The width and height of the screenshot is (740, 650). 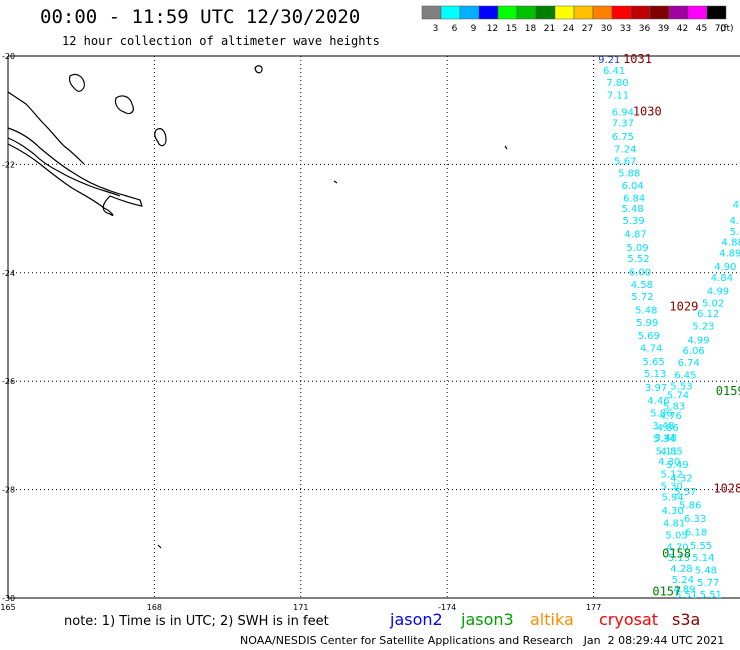 What do you see at coordinates (645, 29) in the screenshot?
I see `legend-label: 36` at bounding box center [645, 29].